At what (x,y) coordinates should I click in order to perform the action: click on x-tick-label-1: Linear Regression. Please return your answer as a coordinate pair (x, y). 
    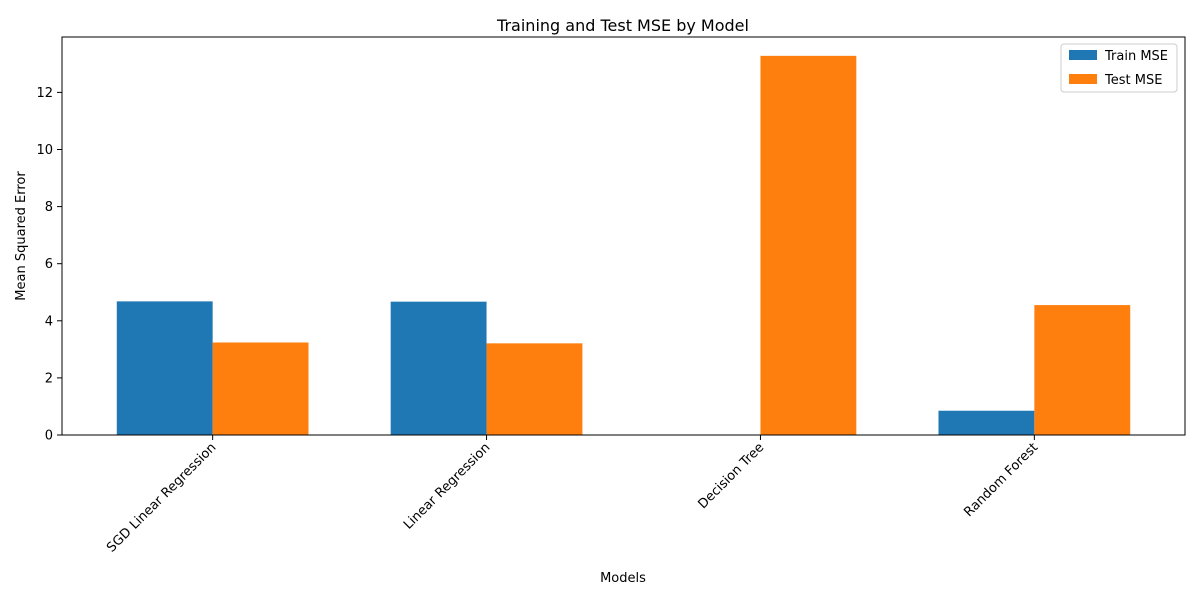
    Looking at the image, I should click on (447, 486).